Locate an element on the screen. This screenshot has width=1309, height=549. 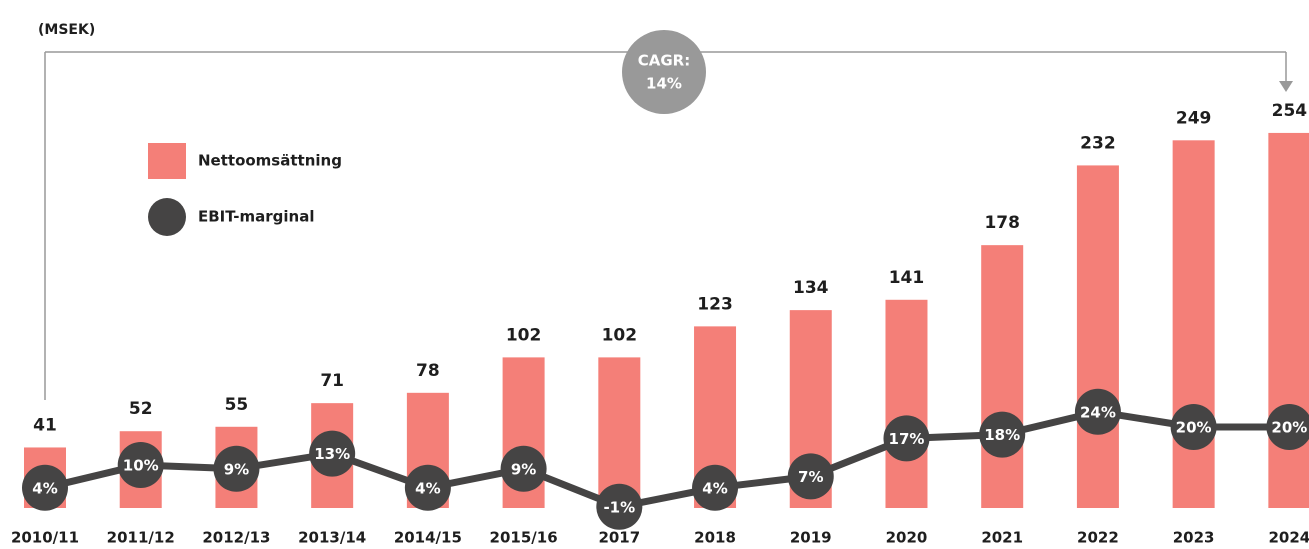
x-tick-label: 2020 is located at coordinates (907, 538).